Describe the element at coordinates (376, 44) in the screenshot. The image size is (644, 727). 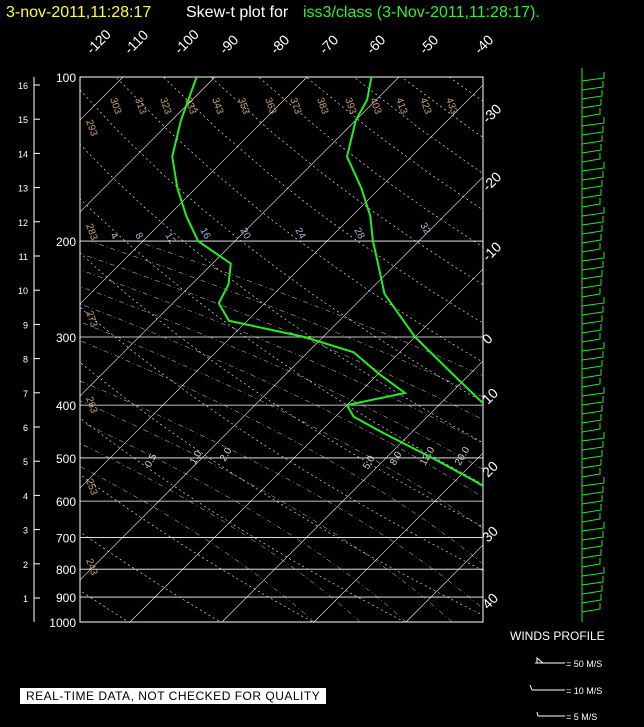
I see `temp-label-top: -60` at that location.